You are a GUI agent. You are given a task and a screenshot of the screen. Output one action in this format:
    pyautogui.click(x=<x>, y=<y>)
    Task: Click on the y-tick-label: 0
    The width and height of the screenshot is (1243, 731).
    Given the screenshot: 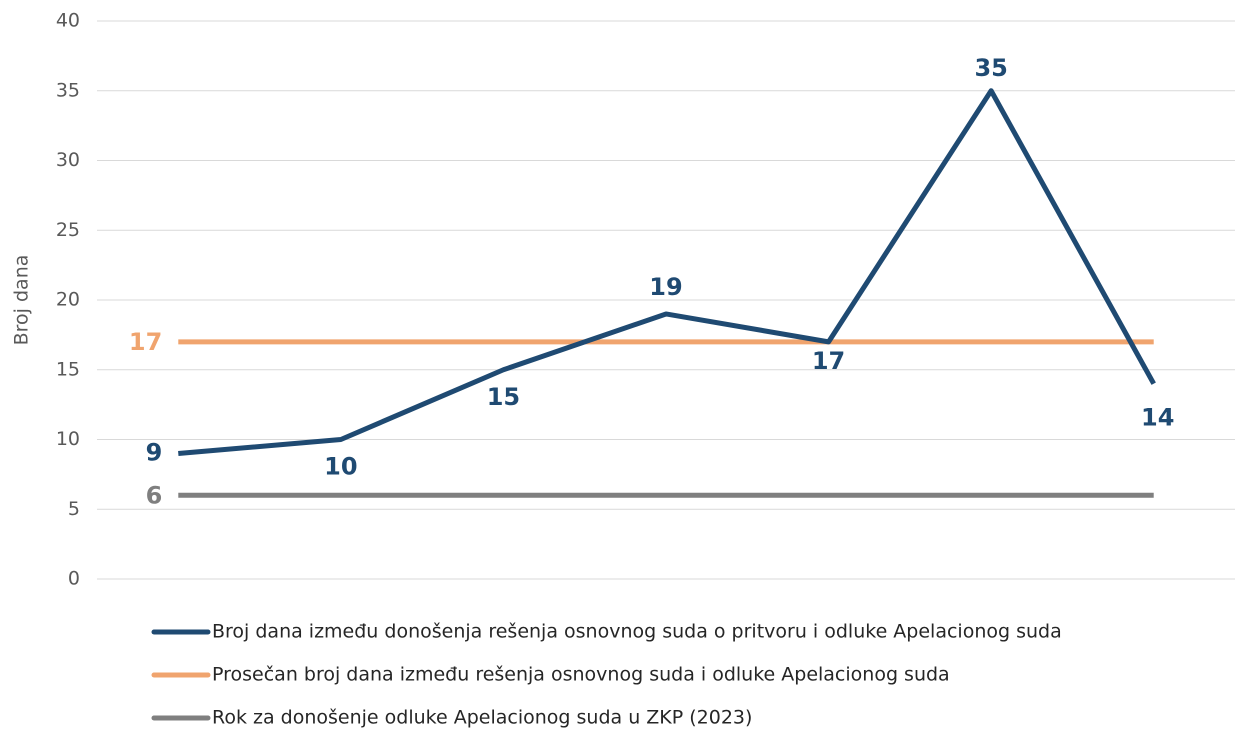 What is the action you would take?
    pyautogui.click(x=74, y=579)
    